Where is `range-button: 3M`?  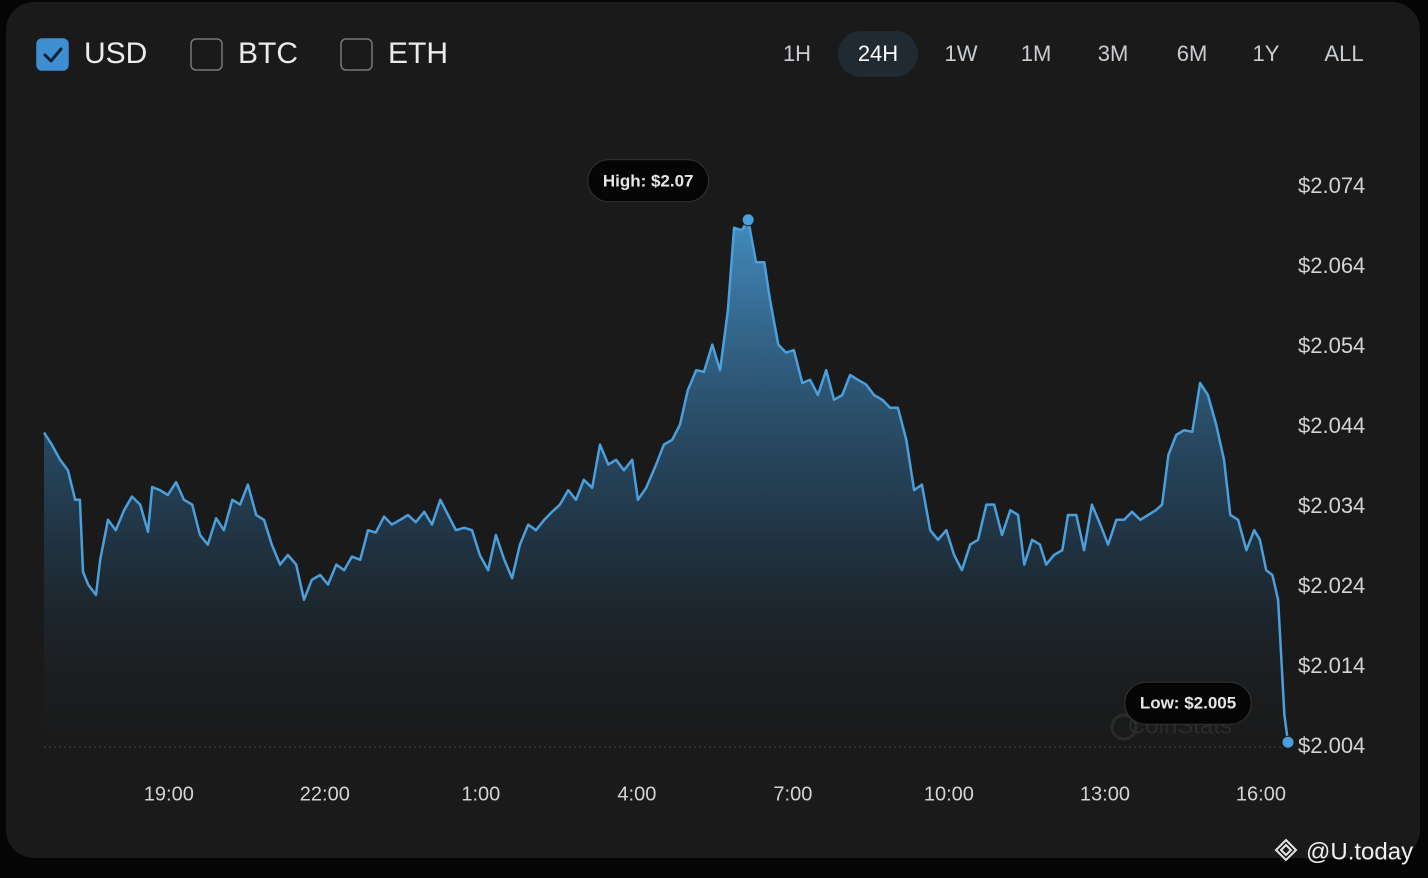 range-button: 3M is located at coordinates (1113, 53).